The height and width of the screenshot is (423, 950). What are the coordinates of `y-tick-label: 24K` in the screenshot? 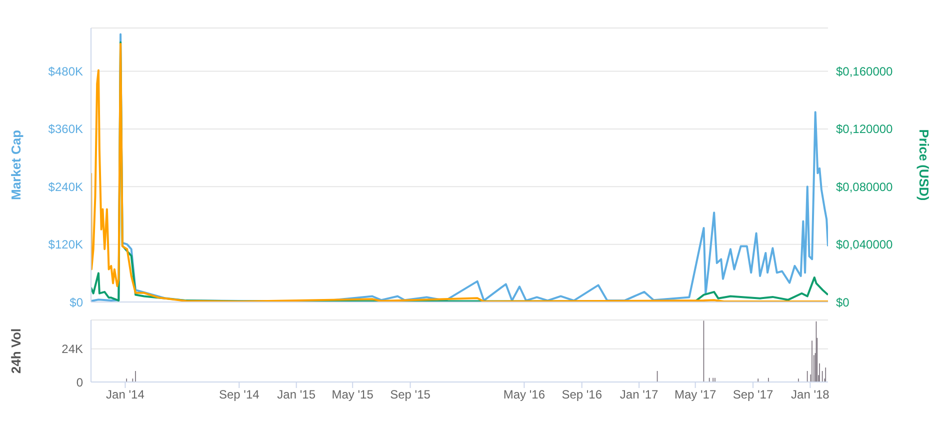 It's located at (72, 349).